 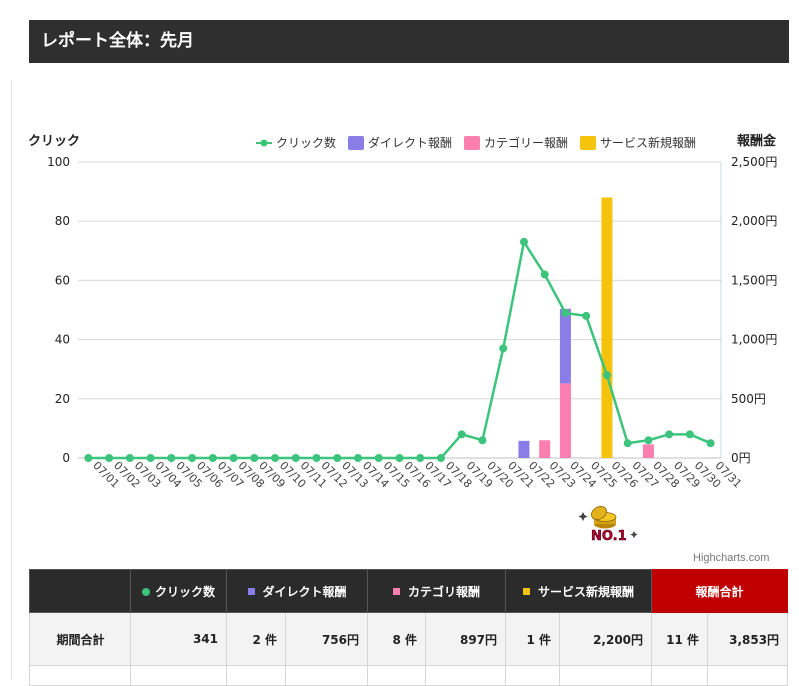 I want to click on left-axis-title: クリック, so click(x=54, y=141).